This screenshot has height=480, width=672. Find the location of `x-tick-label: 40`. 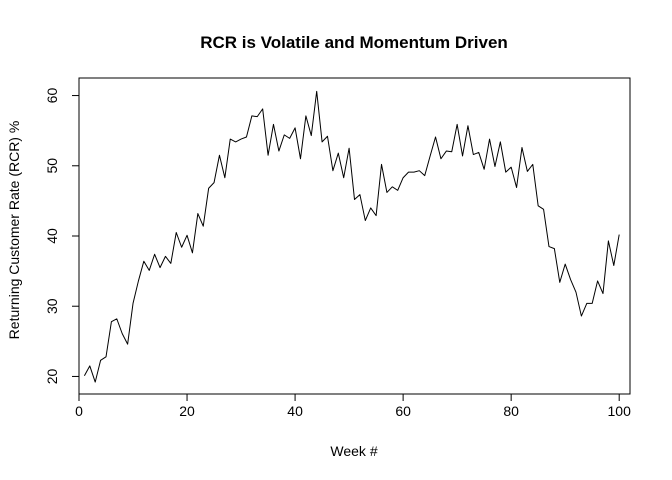

x-tick-label: 40 is located at coordinates (295, 411).